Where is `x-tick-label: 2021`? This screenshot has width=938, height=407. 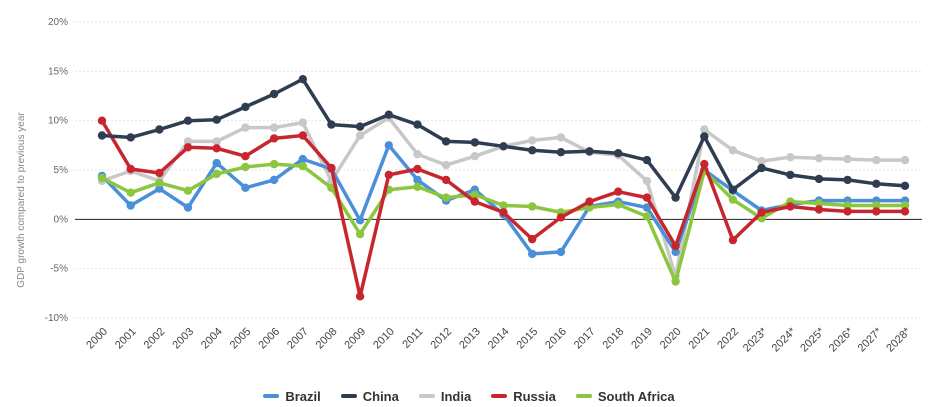 x-tick-label: 2021 is located at coordinates (700, 339).